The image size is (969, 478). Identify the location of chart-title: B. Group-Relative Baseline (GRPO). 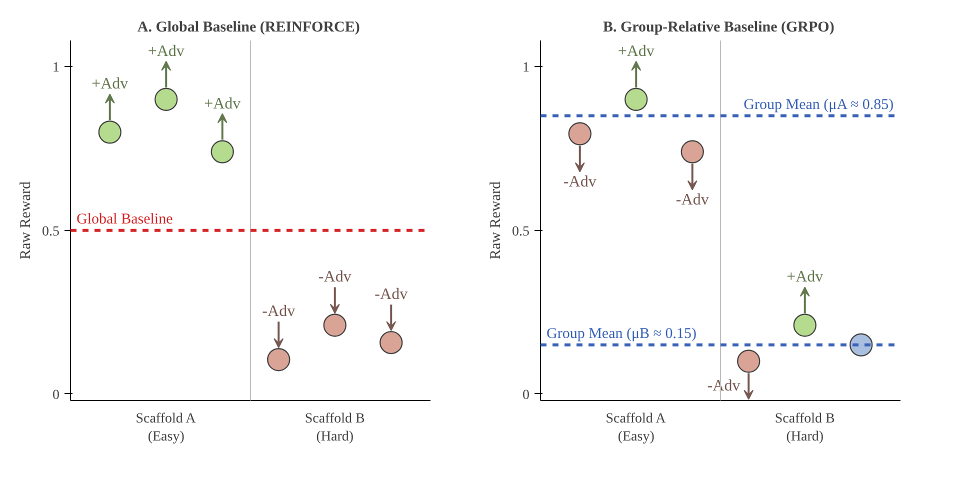
(718, 28).